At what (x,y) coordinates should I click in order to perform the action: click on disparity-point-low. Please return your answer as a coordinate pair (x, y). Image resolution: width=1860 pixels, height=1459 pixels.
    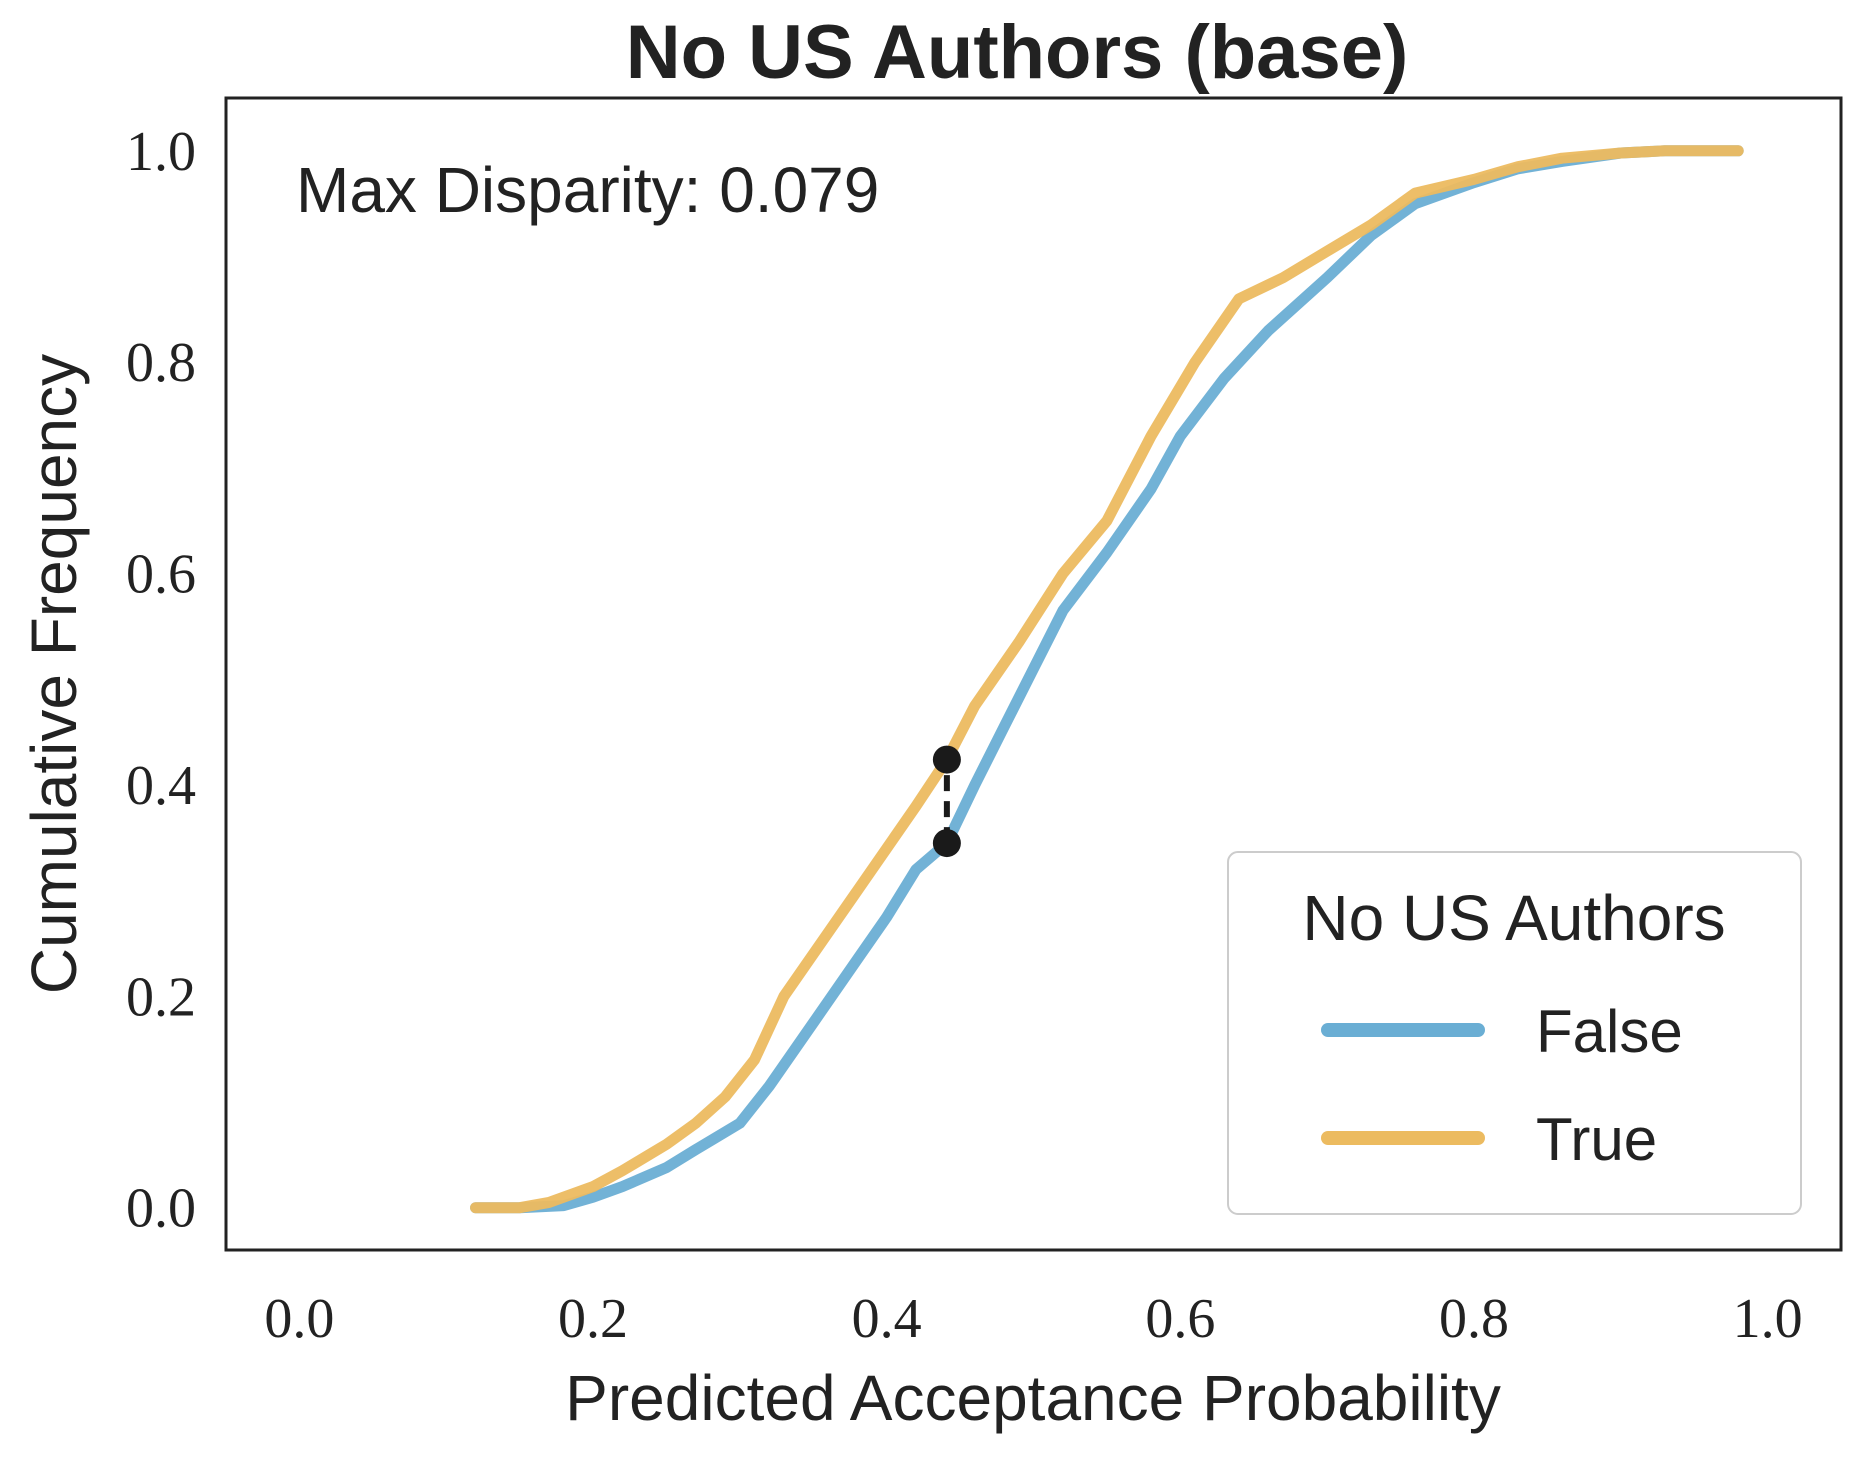
    Looking at the image, I should click on (946, 843).